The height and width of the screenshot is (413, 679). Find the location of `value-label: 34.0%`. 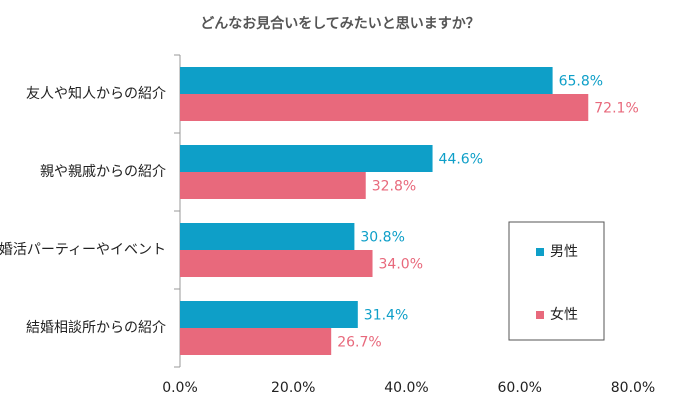

value-label: 34.0% is located at coordinates (401, 265).